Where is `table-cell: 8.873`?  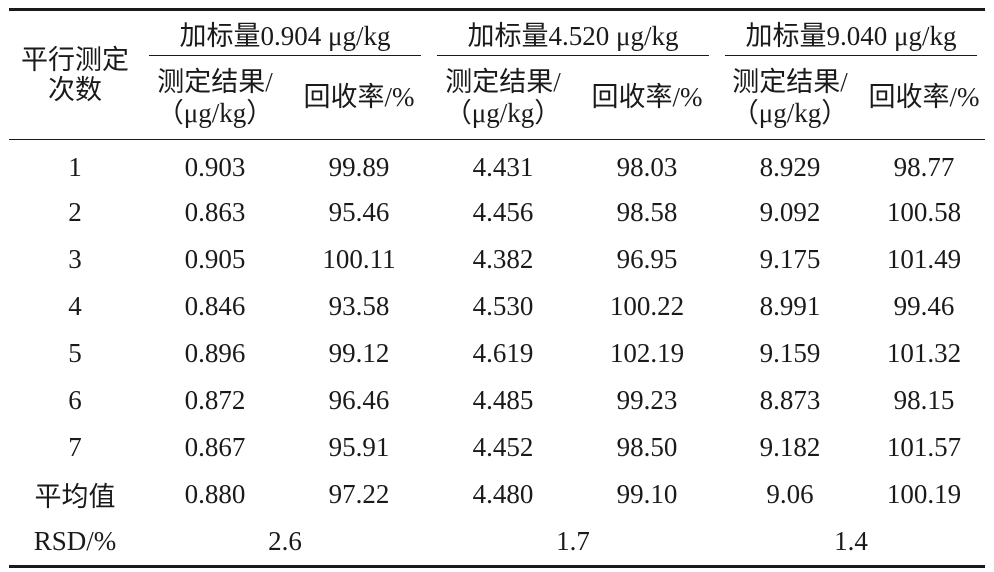 table-cell: 8.873 is located at coordinates (790, 400).